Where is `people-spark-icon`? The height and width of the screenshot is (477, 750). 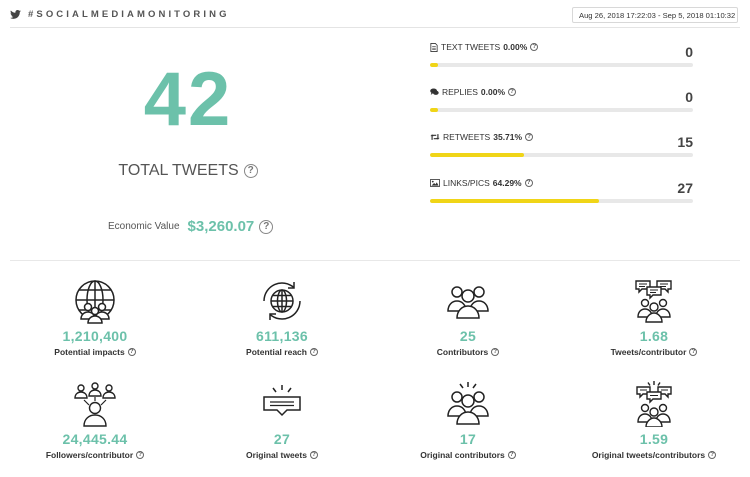 people-spark-icon is located at coordinates (468, 403).